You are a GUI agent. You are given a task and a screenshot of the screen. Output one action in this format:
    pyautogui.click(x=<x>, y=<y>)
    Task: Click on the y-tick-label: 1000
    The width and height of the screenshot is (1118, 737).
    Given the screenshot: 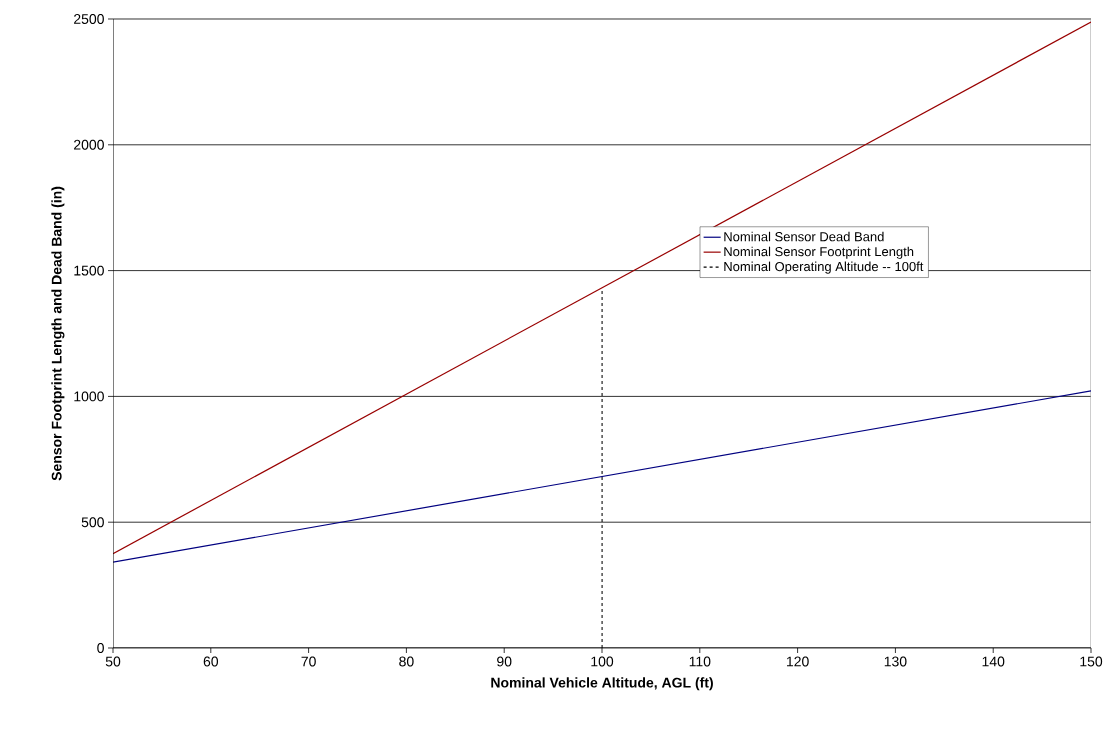 What is the action you would take?
    pyautogui.click(x=89, y=396)
    